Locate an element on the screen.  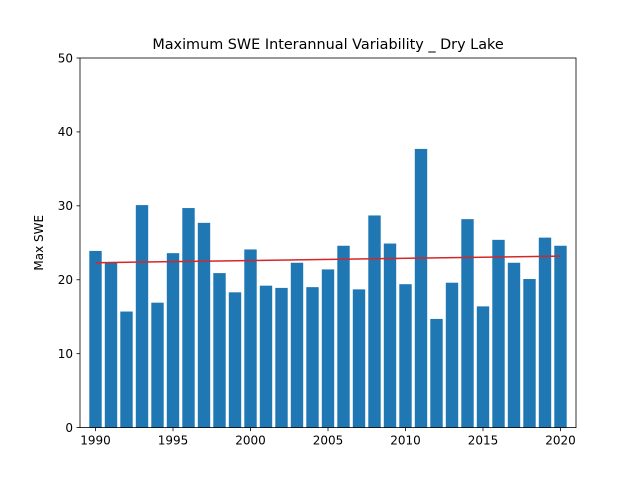
bar-2008 is located at coordinates (374, 321).